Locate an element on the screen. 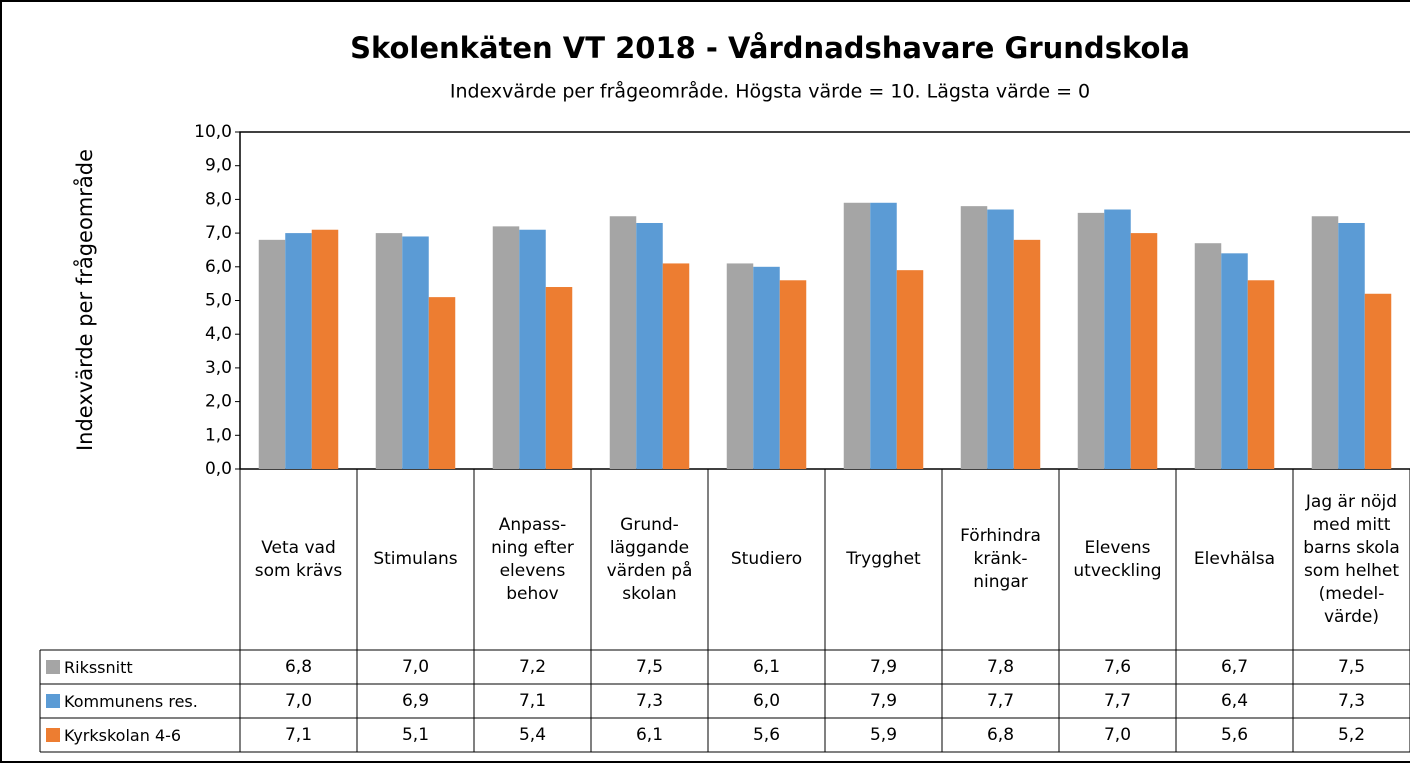  y-tick-label: 6,0 is located at coordinates (218, 267).